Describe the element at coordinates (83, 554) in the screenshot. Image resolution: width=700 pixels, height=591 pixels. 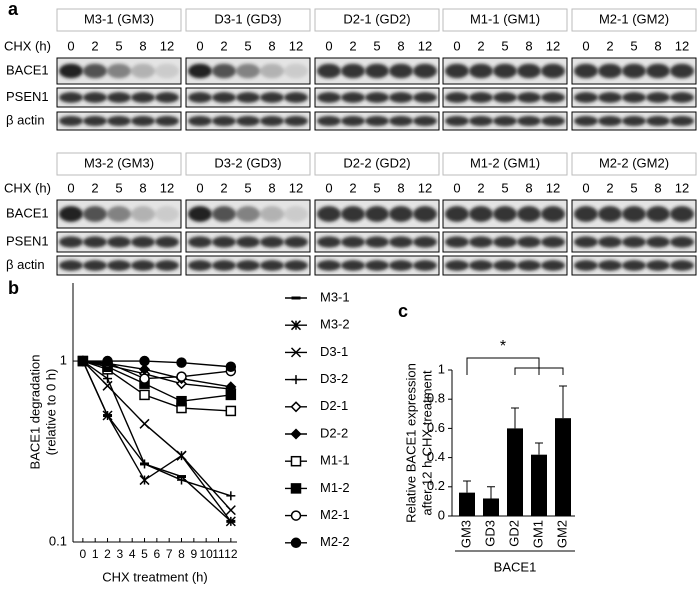
I see `x-tick-label: 0` at that location.